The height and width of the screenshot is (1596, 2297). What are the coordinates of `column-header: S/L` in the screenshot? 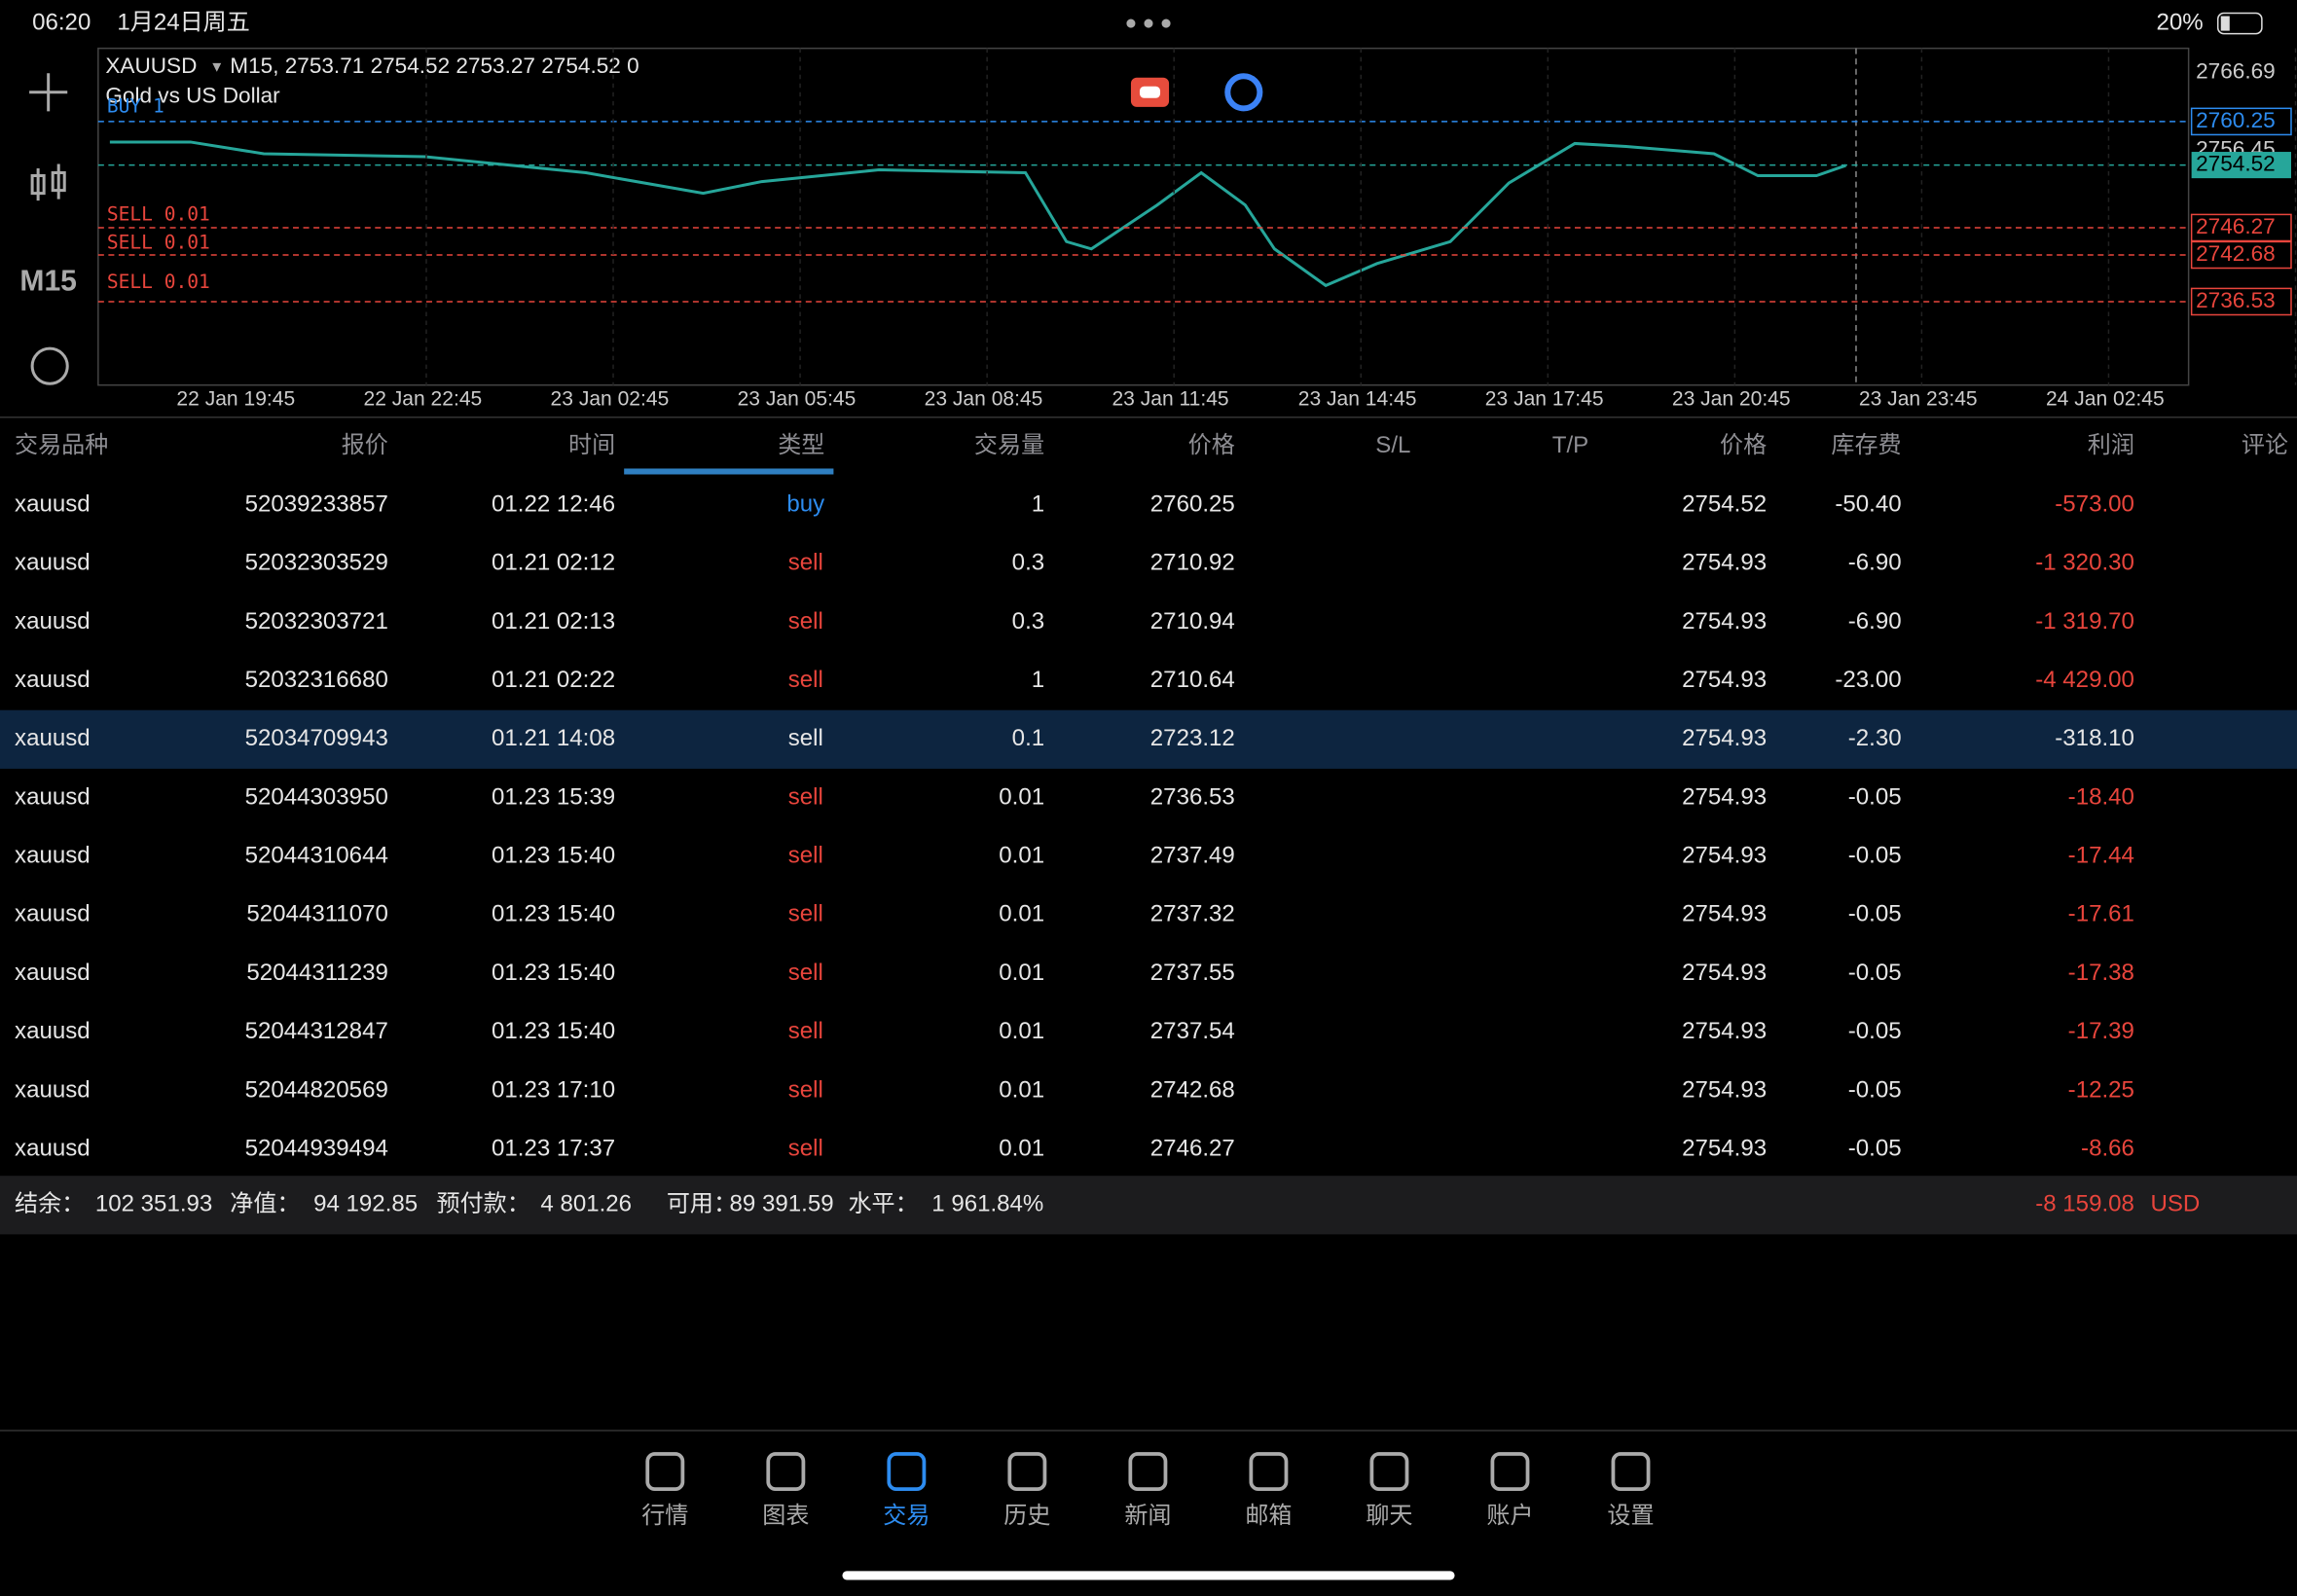 It's located at (1392, 445).